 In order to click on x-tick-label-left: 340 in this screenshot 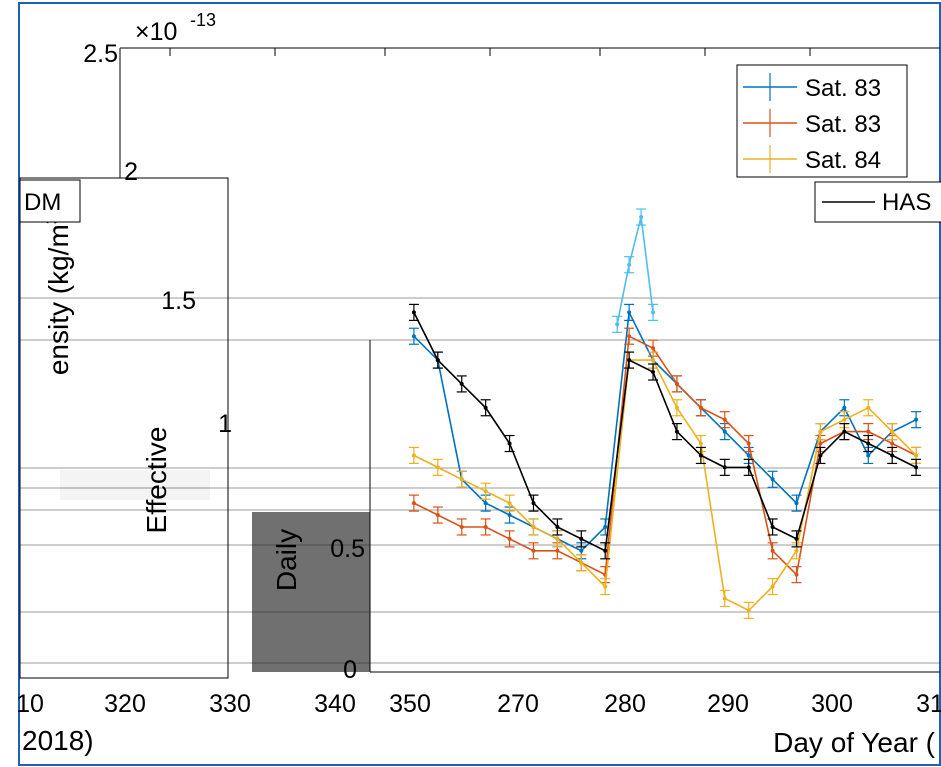, I will do `click(335, 704)`.